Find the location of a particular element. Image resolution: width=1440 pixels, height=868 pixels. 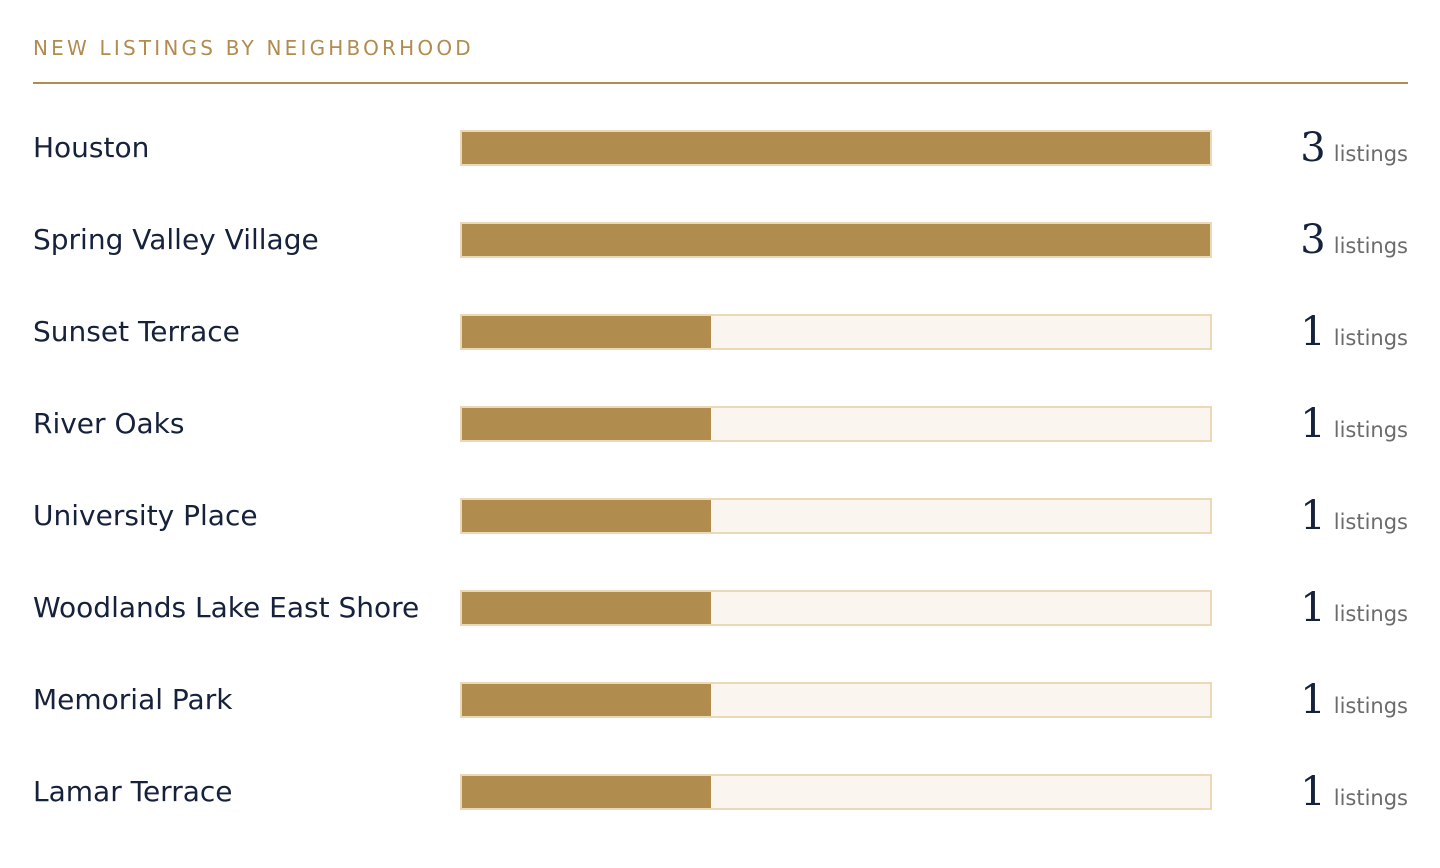

neighborhood-label: Spring Valley Village is located at coordinates (176, 239).